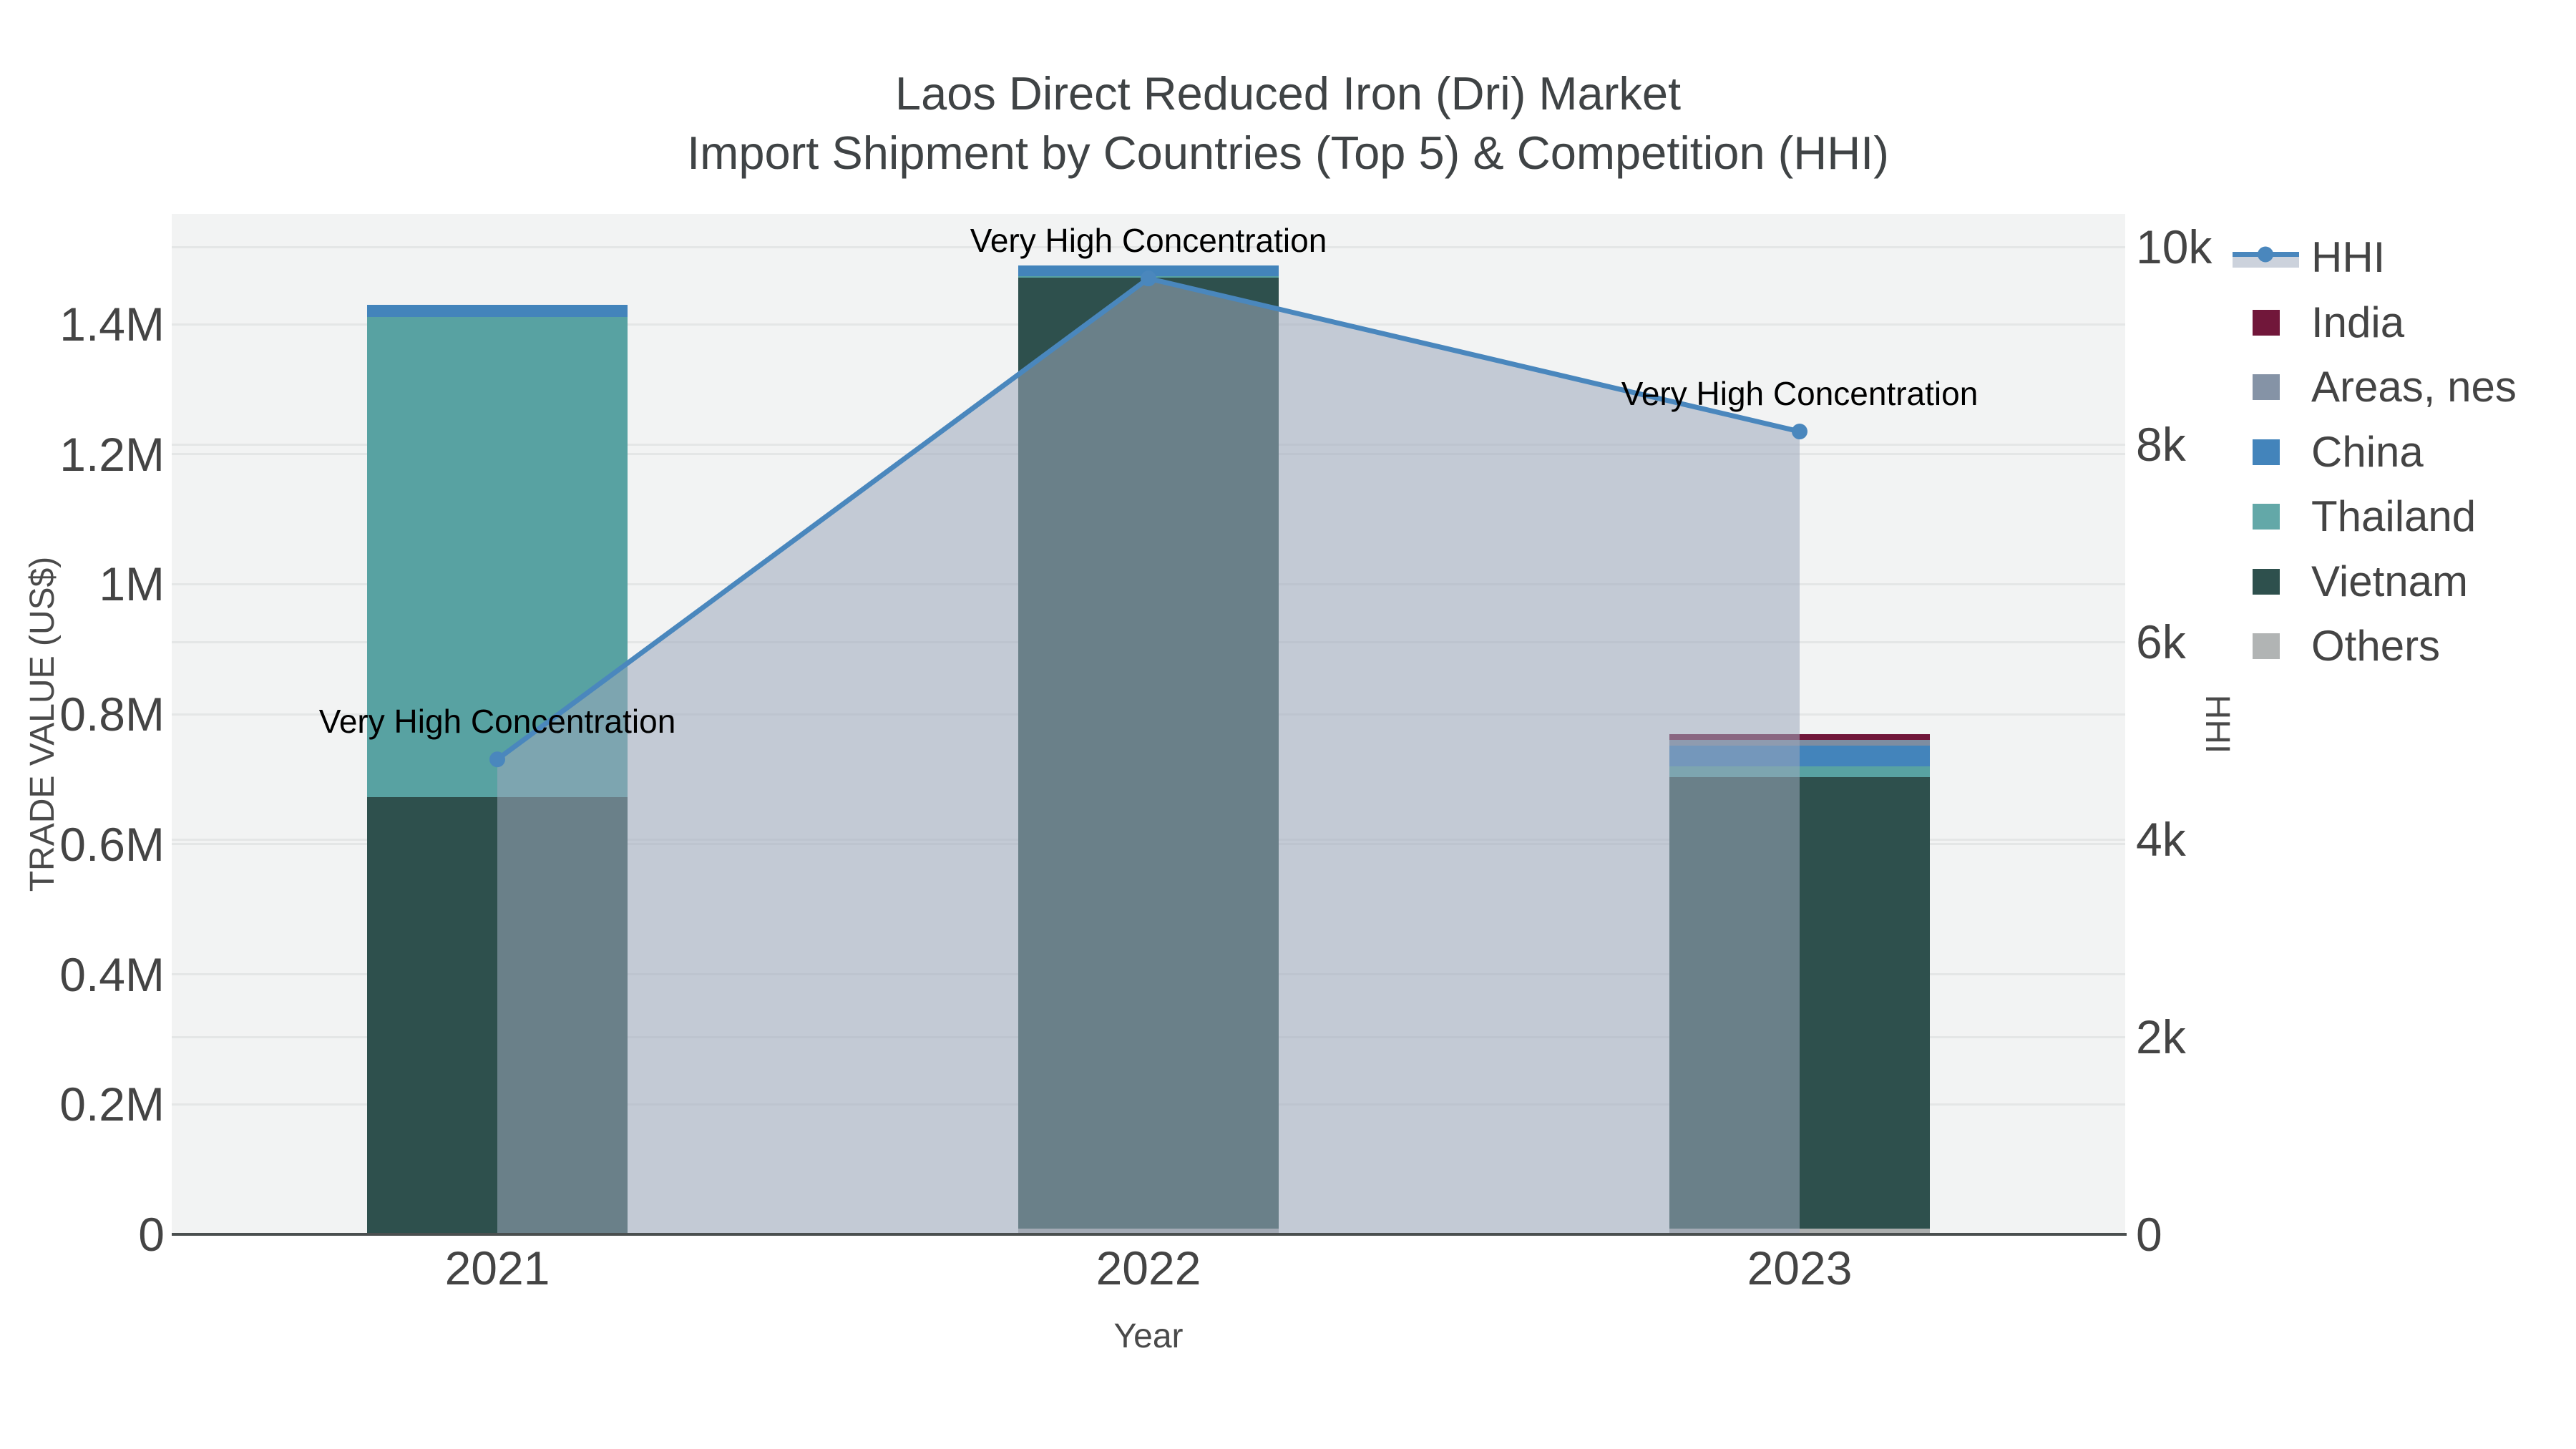 This screenshot has height=1449, width=2576. I want to click on hhi-line-sample-icon, so click(2266, 257).